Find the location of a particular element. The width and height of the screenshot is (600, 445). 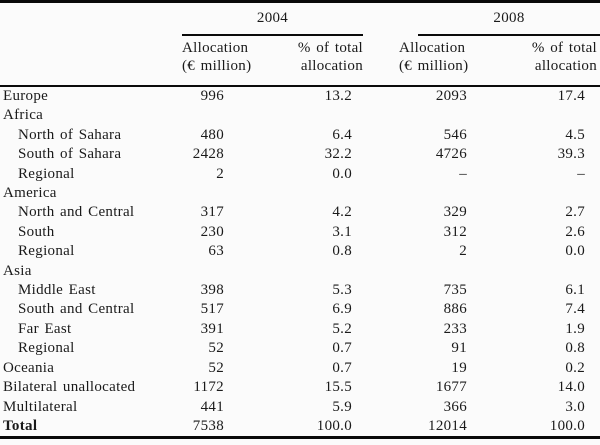

pct-2004-cell: 13.2 is located at coordinates (338, 96).